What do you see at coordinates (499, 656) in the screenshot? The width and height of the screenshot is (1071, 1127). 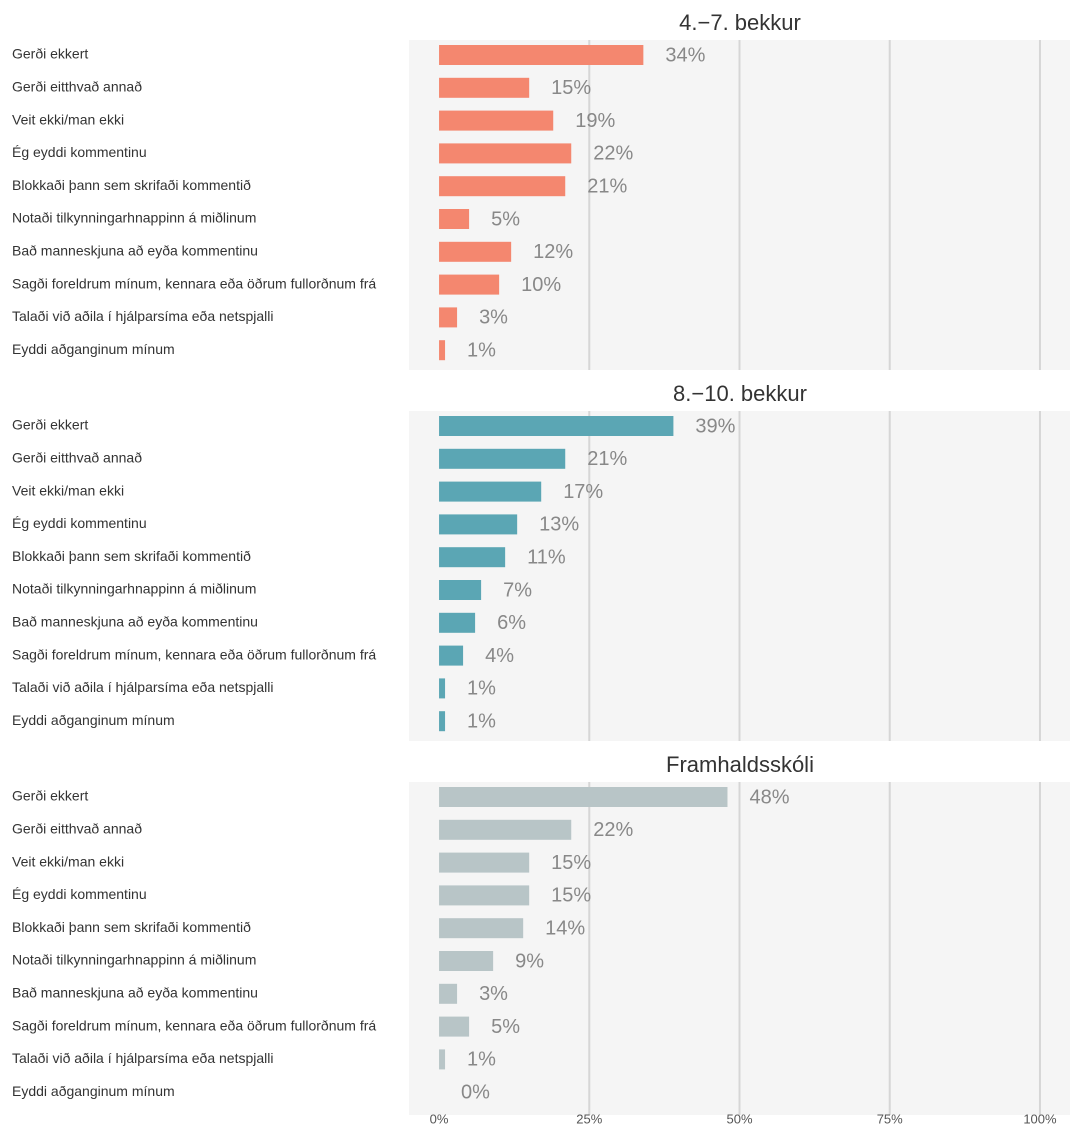 I see `value-label: 4%` at bounding box center [499, 656].